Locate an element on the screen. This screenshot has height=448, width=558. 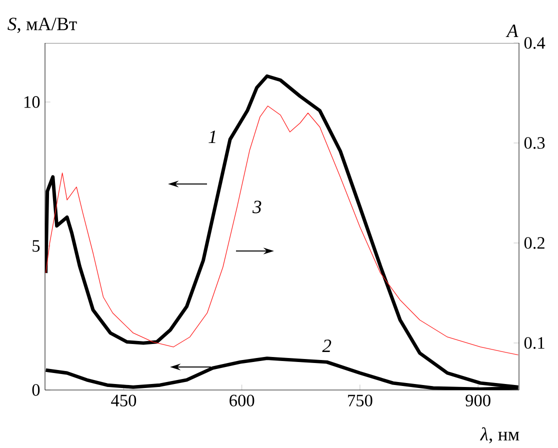
y2-tick-label: 0.3 is located at coordinates (534, 143).